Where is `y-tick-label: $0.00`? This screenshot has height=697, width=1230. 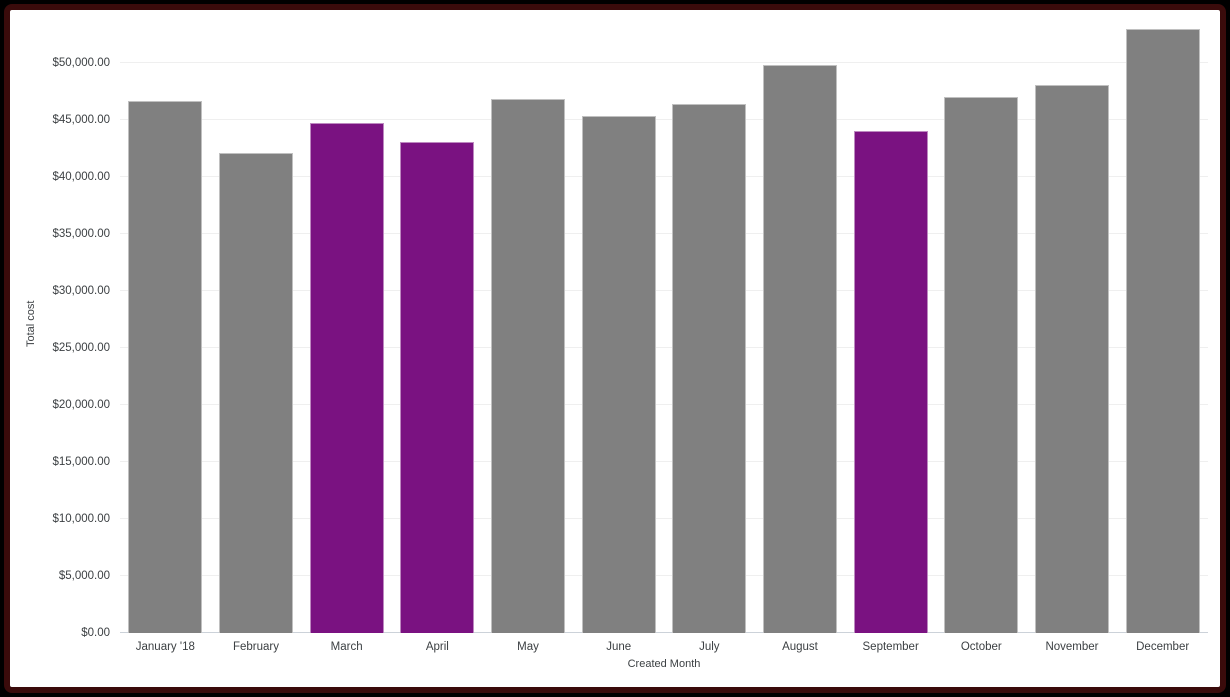 y-tick-label: $0.00 is located at coordinates (95, 633).